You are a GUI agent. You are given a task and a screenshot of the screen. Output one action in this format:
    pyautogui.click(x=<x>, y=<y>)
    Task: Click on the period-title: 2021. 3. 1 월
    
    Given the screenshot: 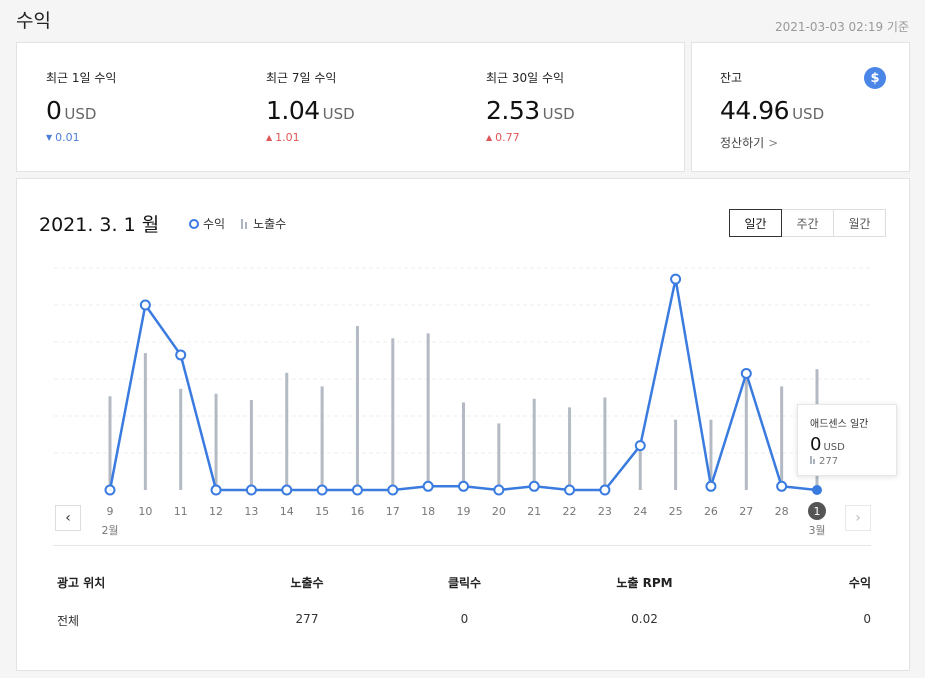 What is the action you would take?
    pyautogui.click(x=99, y=225)
    